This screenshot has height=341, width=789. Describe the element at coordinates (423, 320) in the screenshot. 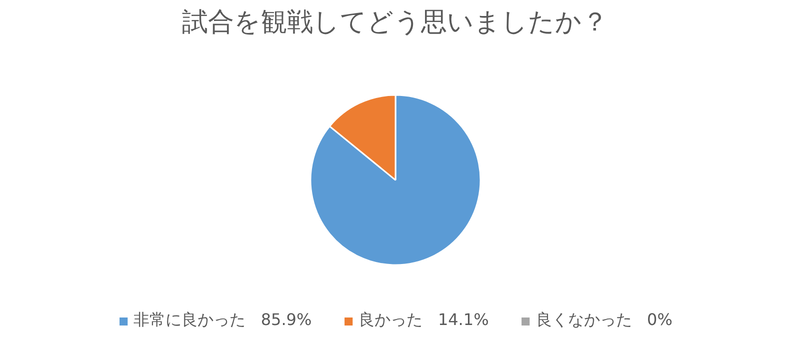

I see `legend-label: 良かった 14.1%` at that location.